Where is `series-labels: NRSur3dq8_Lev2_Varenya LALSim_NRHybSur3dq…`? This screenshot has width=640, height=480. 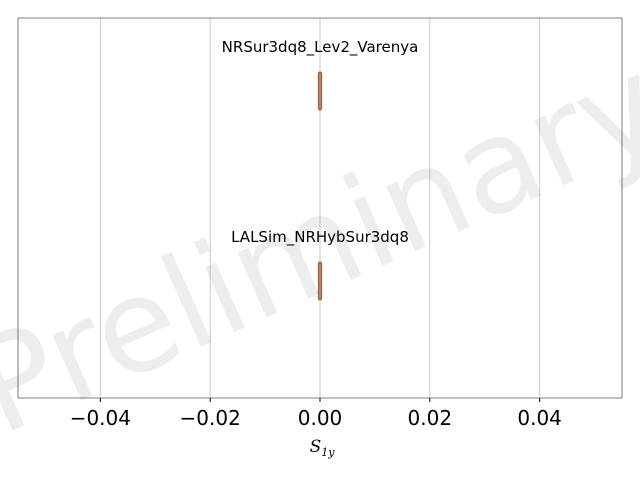 series-labels: NRSur3dq8_Lev2_Varenya LALSim_NRHybSur3dq… is located at coordinates (320, 142).